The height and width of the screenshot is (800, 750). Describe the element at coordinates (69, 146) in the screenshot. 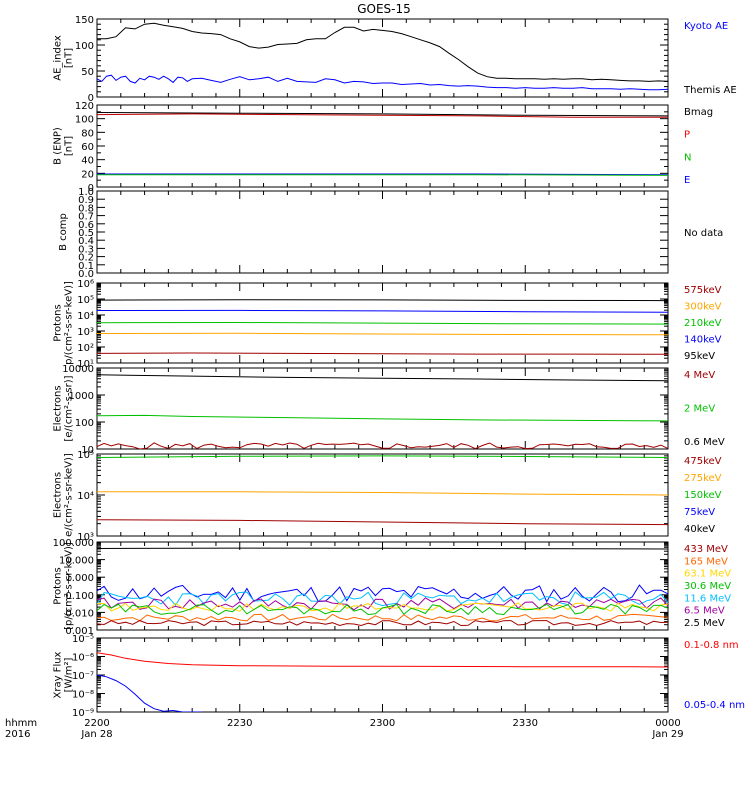

I see `y-axis-label: [nT]` at that location.